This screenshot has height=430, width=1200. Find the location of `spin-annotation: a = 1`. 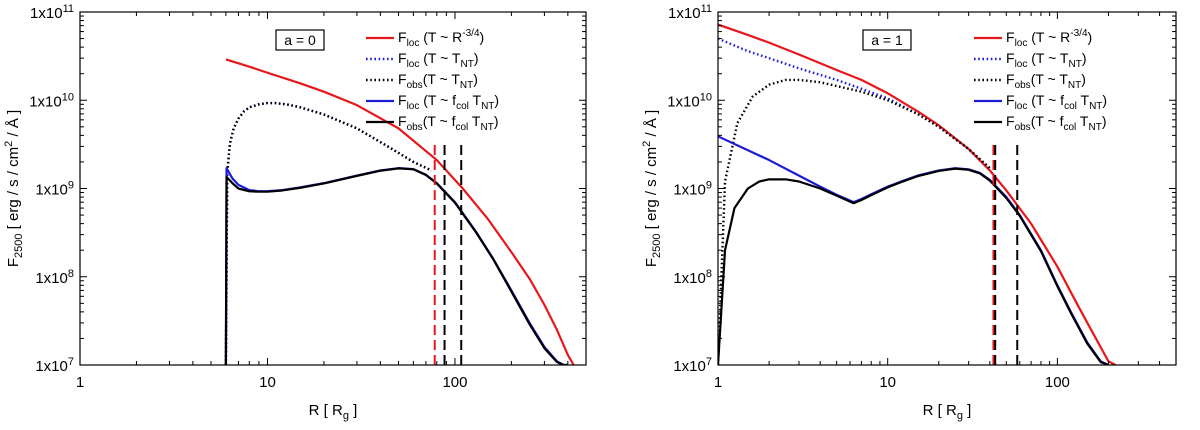

spin-annotation: a = 1 is located at coordinates (887, 40).